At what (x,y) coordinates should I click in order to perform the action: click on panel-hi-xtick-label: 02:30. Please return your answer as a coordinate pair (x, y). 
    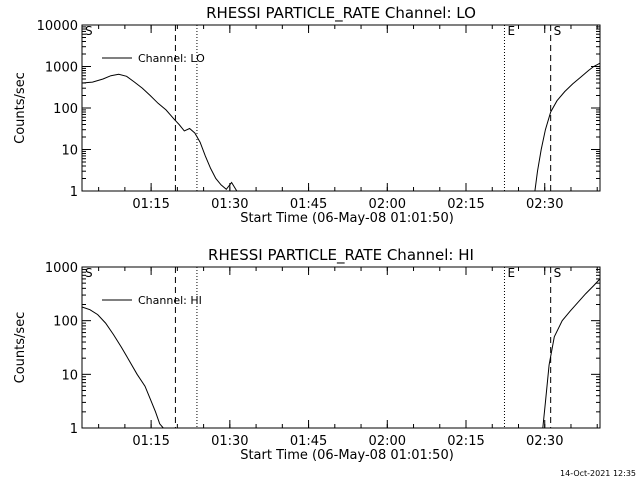
    Looking at the image, I should click on (544, 441).